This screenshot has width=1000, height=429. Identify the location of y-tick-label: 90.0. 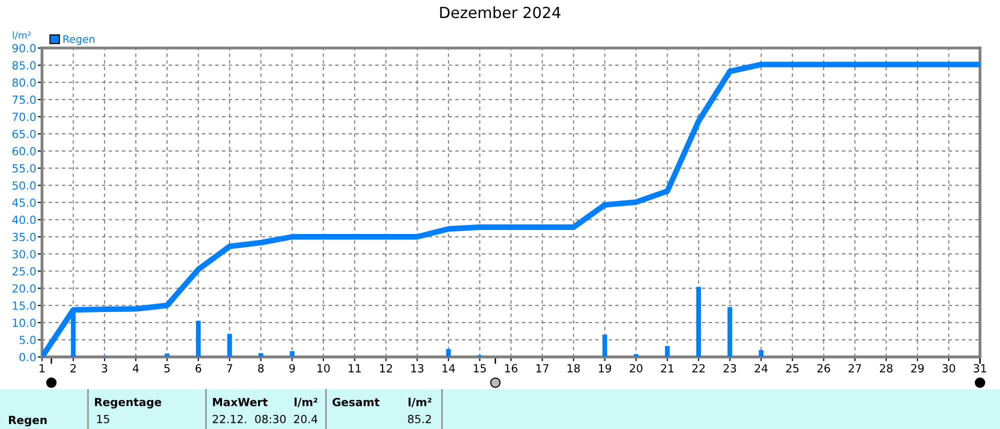
(24, 48).